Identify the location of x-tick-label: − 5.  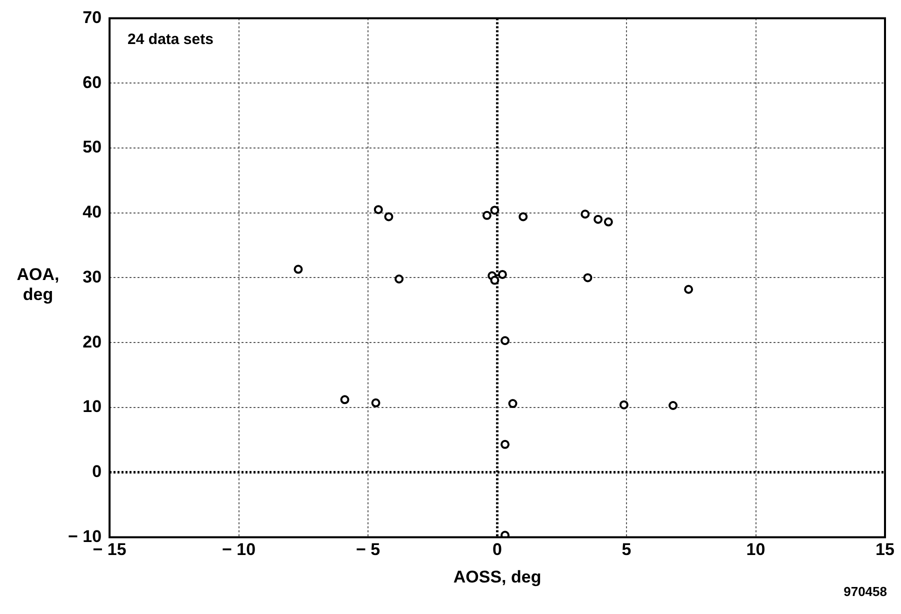
(368, 550).